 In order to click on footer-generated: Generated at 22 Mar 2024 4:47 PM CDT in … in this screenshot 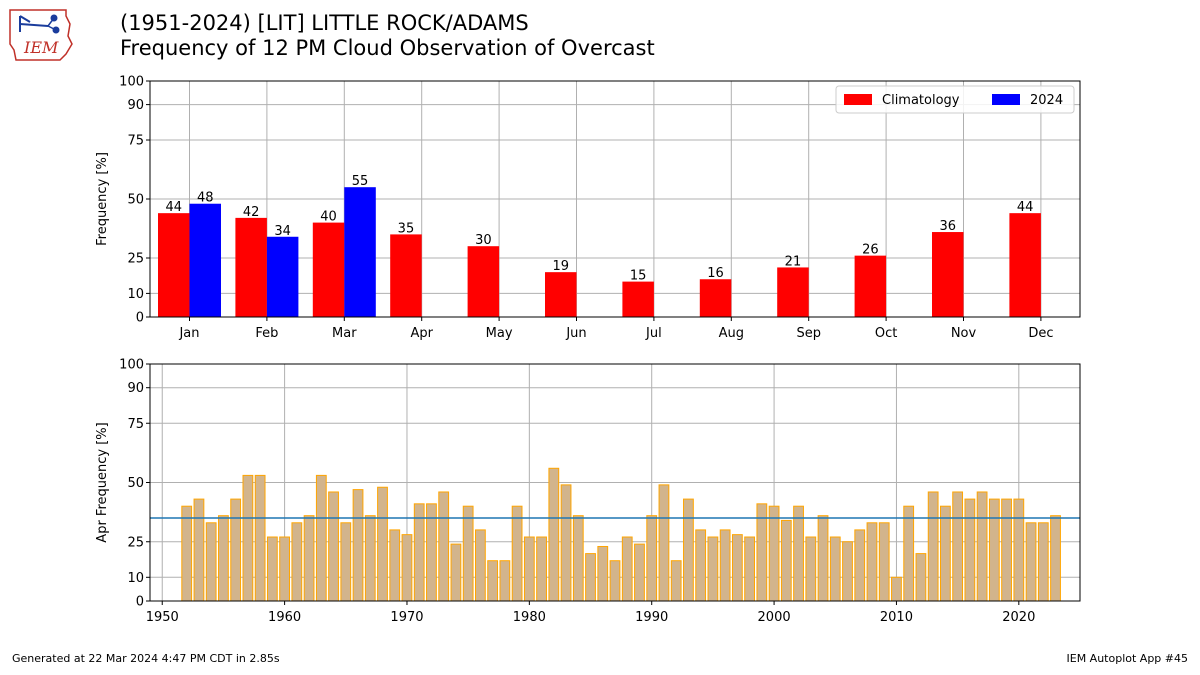, I will do `click(146, 658)`.